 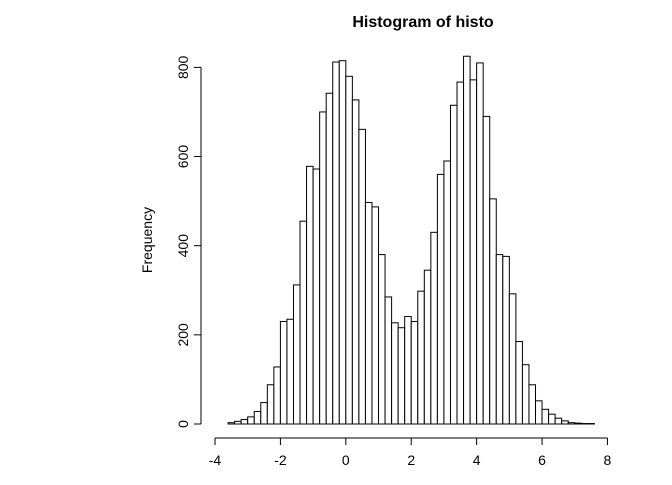 What do you see at coordinates (423, 22) in the screenshot?
I see `chart-title: Histogram of histo` at bounding box center [423, 22].